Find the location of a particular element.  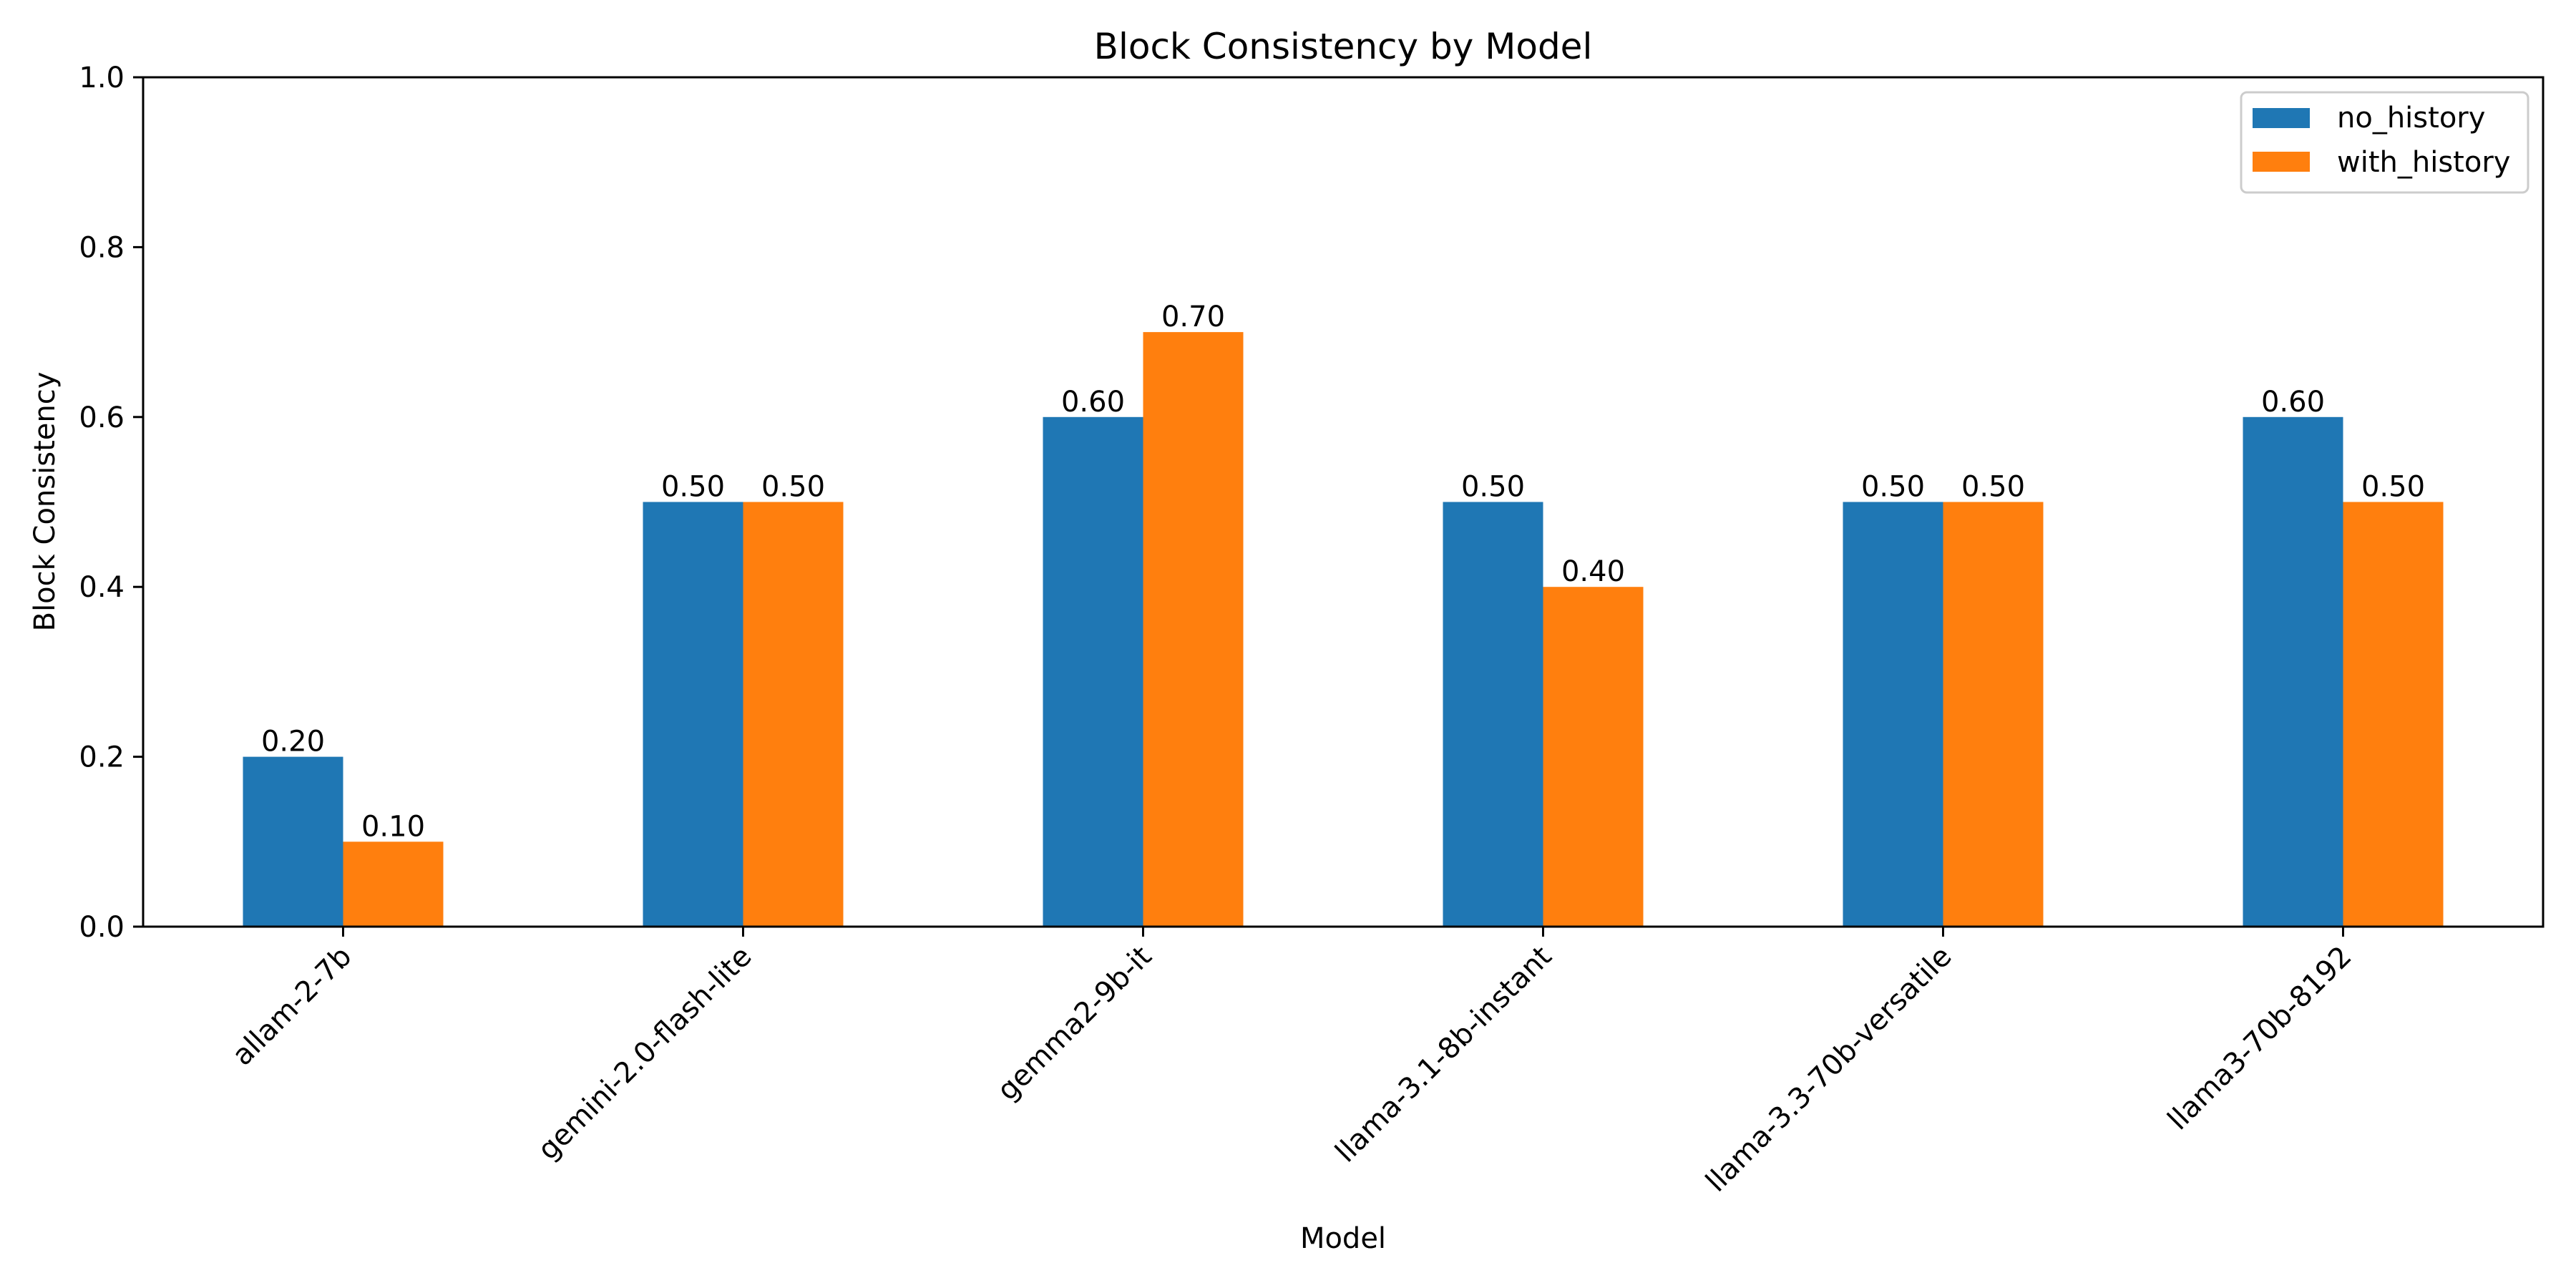

legend-swatch-no-history is located at coordinates (2281, 118).